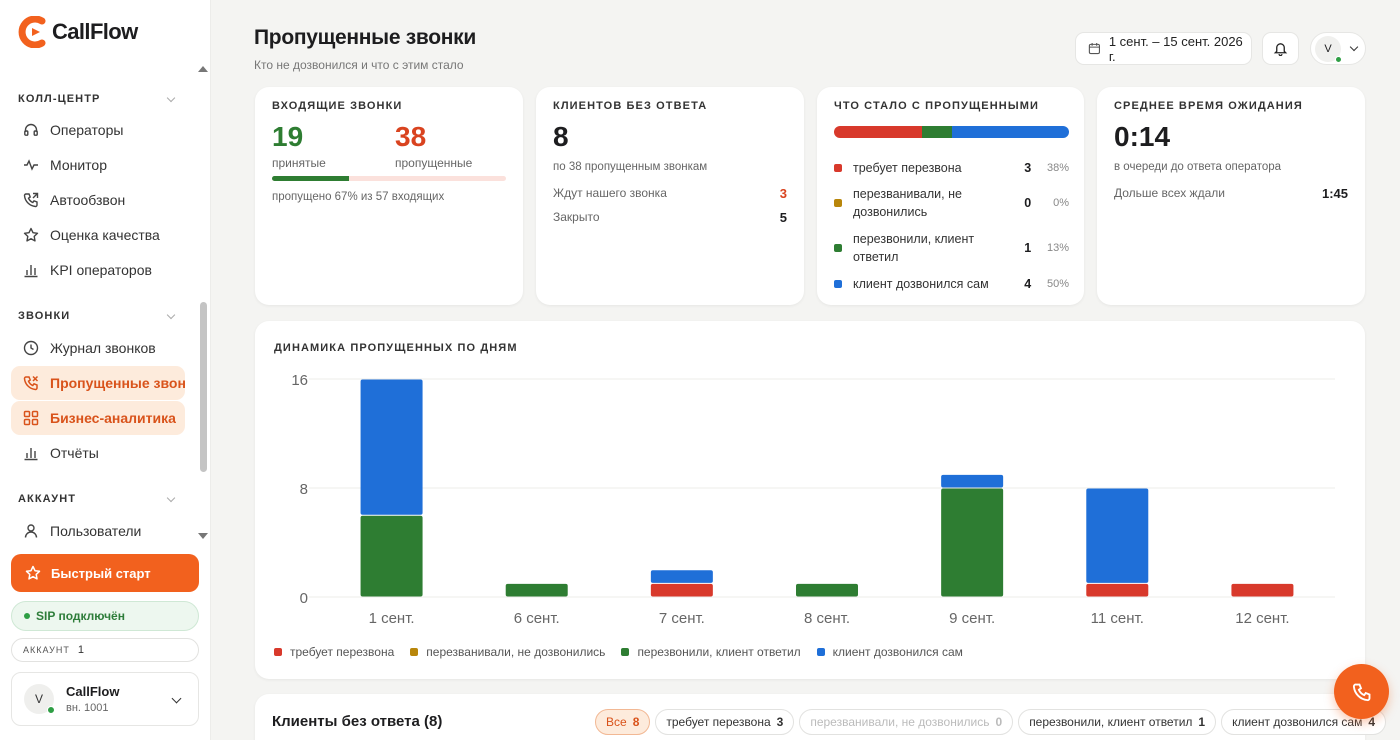 The height and width of the screenshot is (740, 1400). Describe the element at coordinates (98, 200) in the screenshot. I see `sidebar-item-autodialer: Автообзвон` at that location.